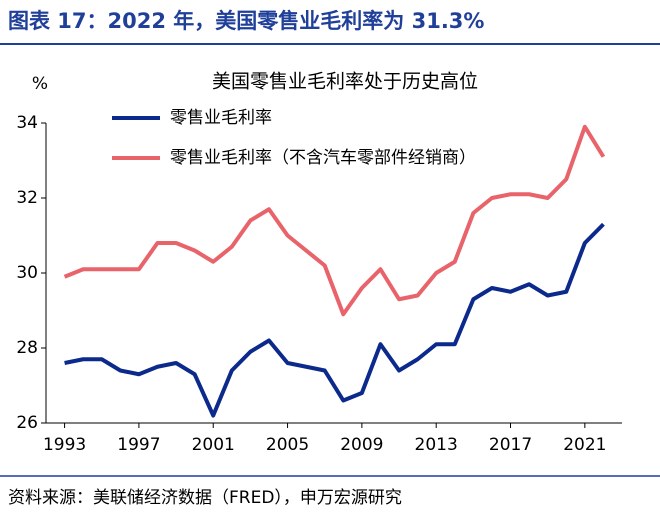  I want to click on chart-title: 美国零售业毛利率处于历史高位, so click(345, 82).